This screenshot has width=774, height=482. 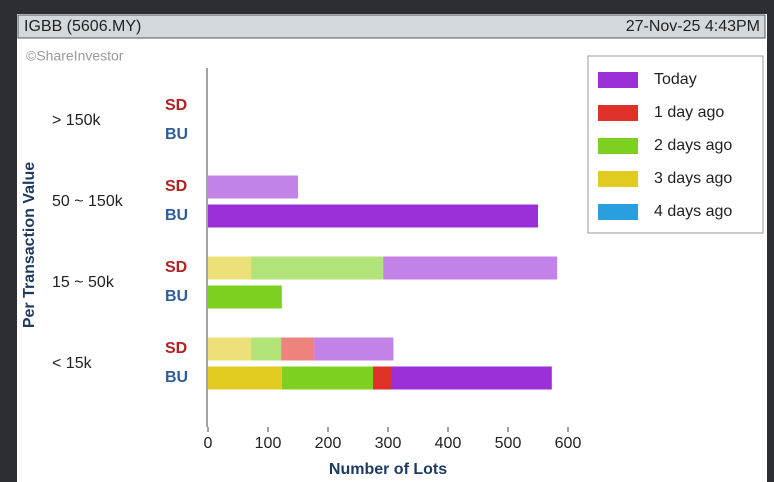 What do you see at coordinates (83, 282) in the screenshot?
I see `category-label: 15 ~ 50k` at bounding box center [83, 282].